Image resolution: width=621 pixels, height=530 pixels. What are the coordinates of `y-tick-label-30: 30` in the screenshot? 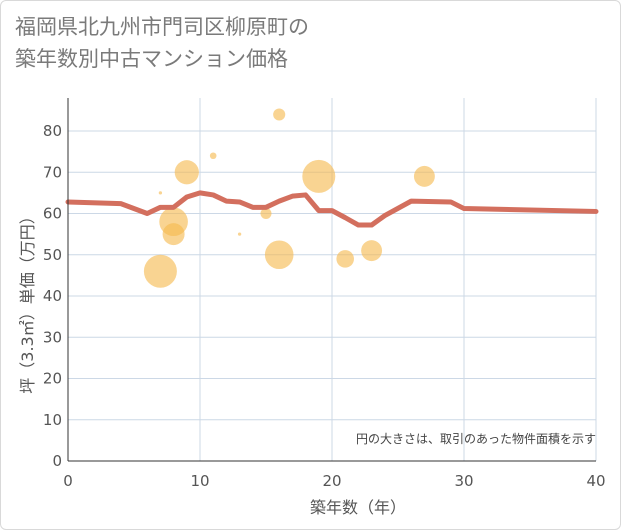 It's located at (52, 337).